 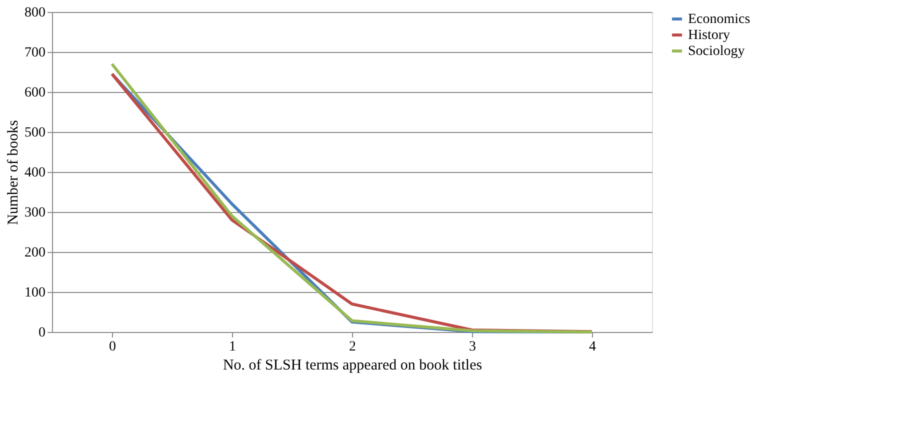 I want to click on x-axis-title: No. of SLSH terms appeared on book titles, so click(x=352, y=366).